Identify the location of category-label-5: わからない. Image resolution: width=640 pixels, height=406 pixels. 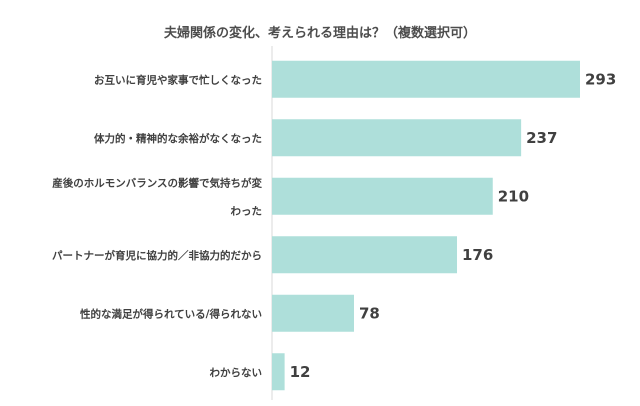
(236, 373).